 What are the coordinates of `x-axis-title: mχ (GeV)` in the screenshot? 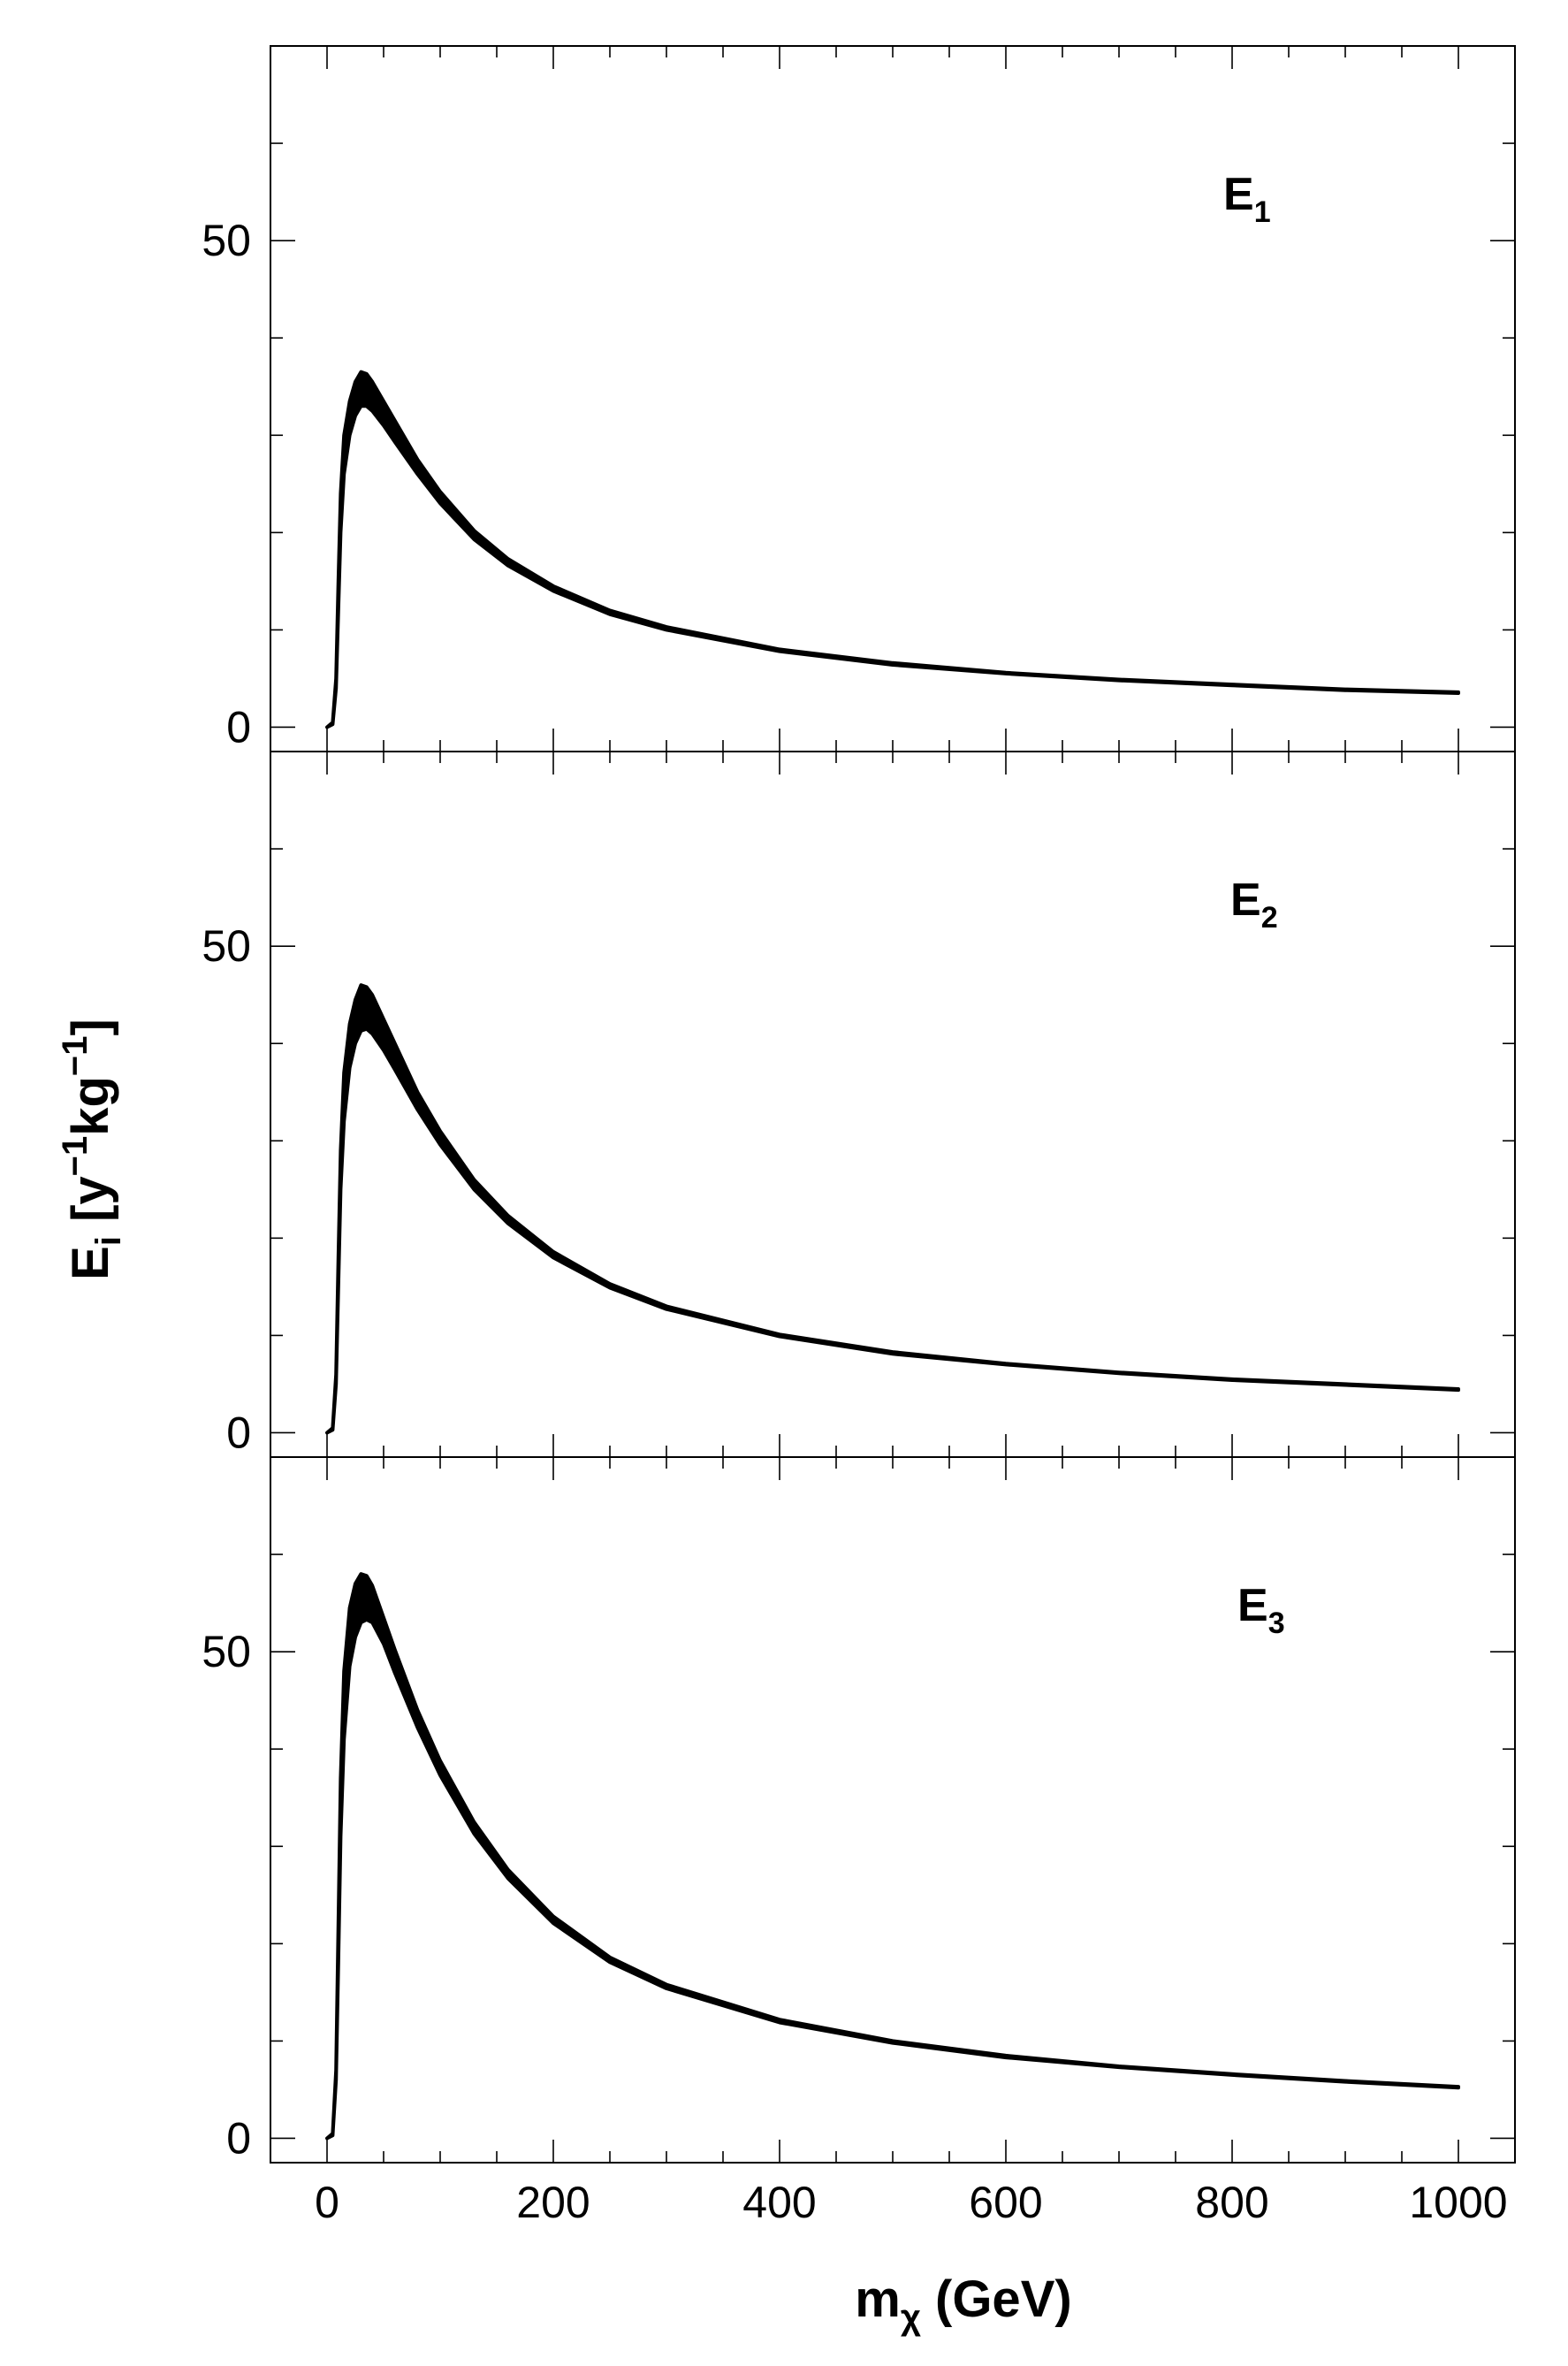 It's located at (963, 2304).